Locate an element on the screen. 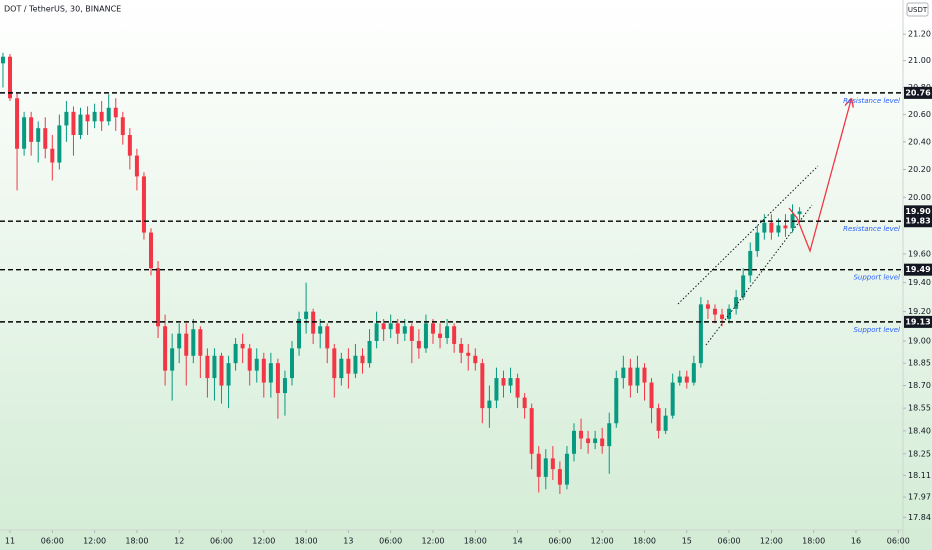 The height and width of the screenshot is (550, 932). y-tick-label: 21.20 is located at coordinates (919, 34).